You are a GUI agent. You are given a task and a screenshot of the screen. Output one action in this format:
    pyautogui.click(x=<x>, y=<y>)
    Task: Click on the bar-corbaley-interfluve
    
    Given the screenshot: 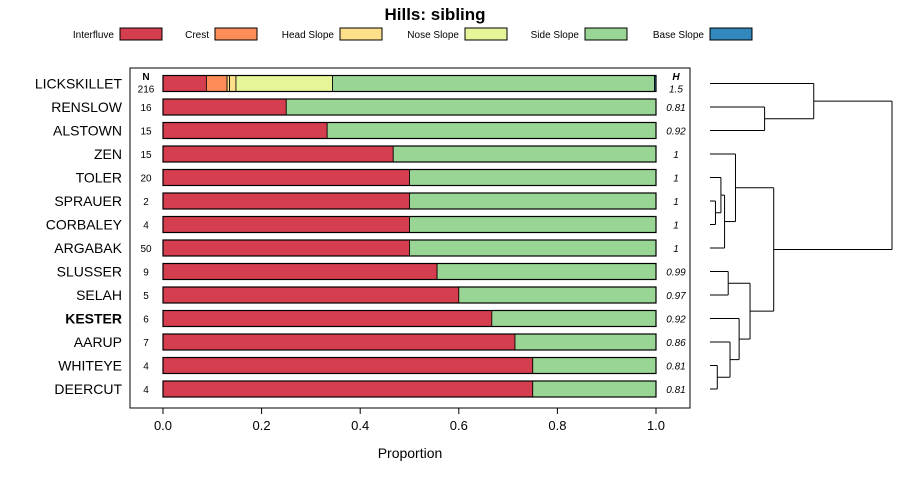 What is the action you would take?
    pyautogui.click(x=286, y=224)
    